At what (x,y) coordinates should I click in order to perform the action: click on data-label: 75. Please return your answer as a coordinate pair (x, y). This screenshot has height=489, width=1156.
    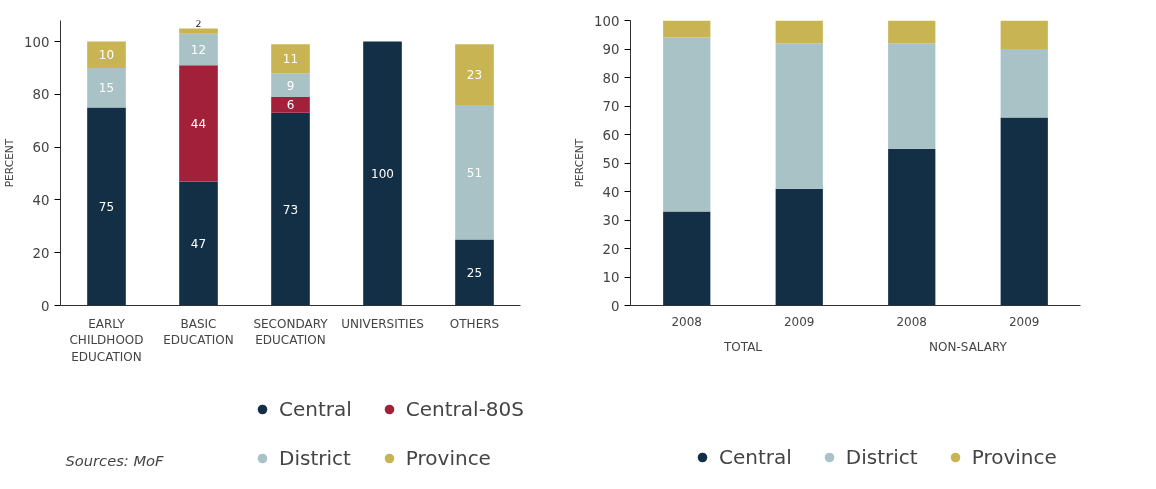
    Looking at the image, I should click on (106, 207).